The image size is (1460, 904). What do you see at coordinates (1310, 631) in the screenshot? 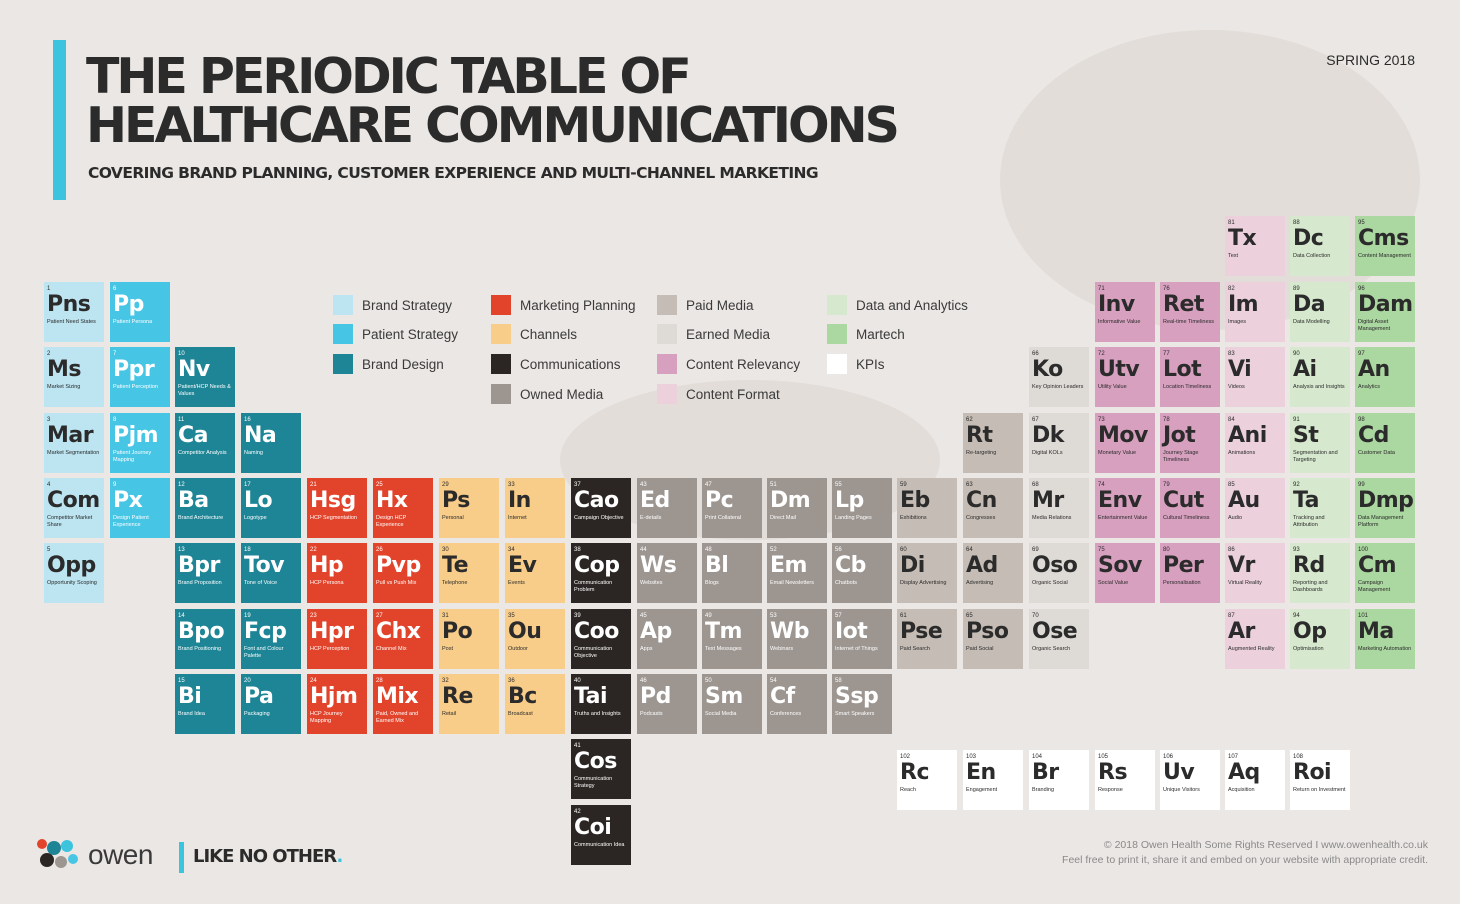
I see `element-symbol: Op` at bounding box center [1310, 631].